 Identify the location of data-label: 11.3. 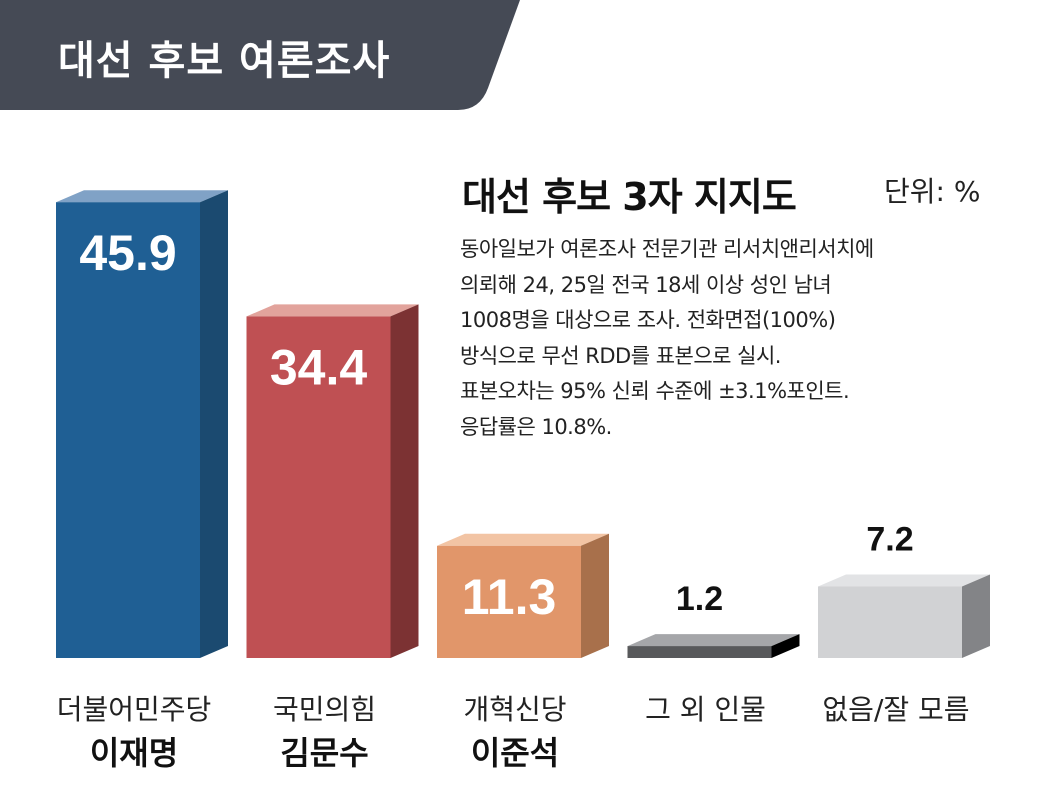
(509, 597).